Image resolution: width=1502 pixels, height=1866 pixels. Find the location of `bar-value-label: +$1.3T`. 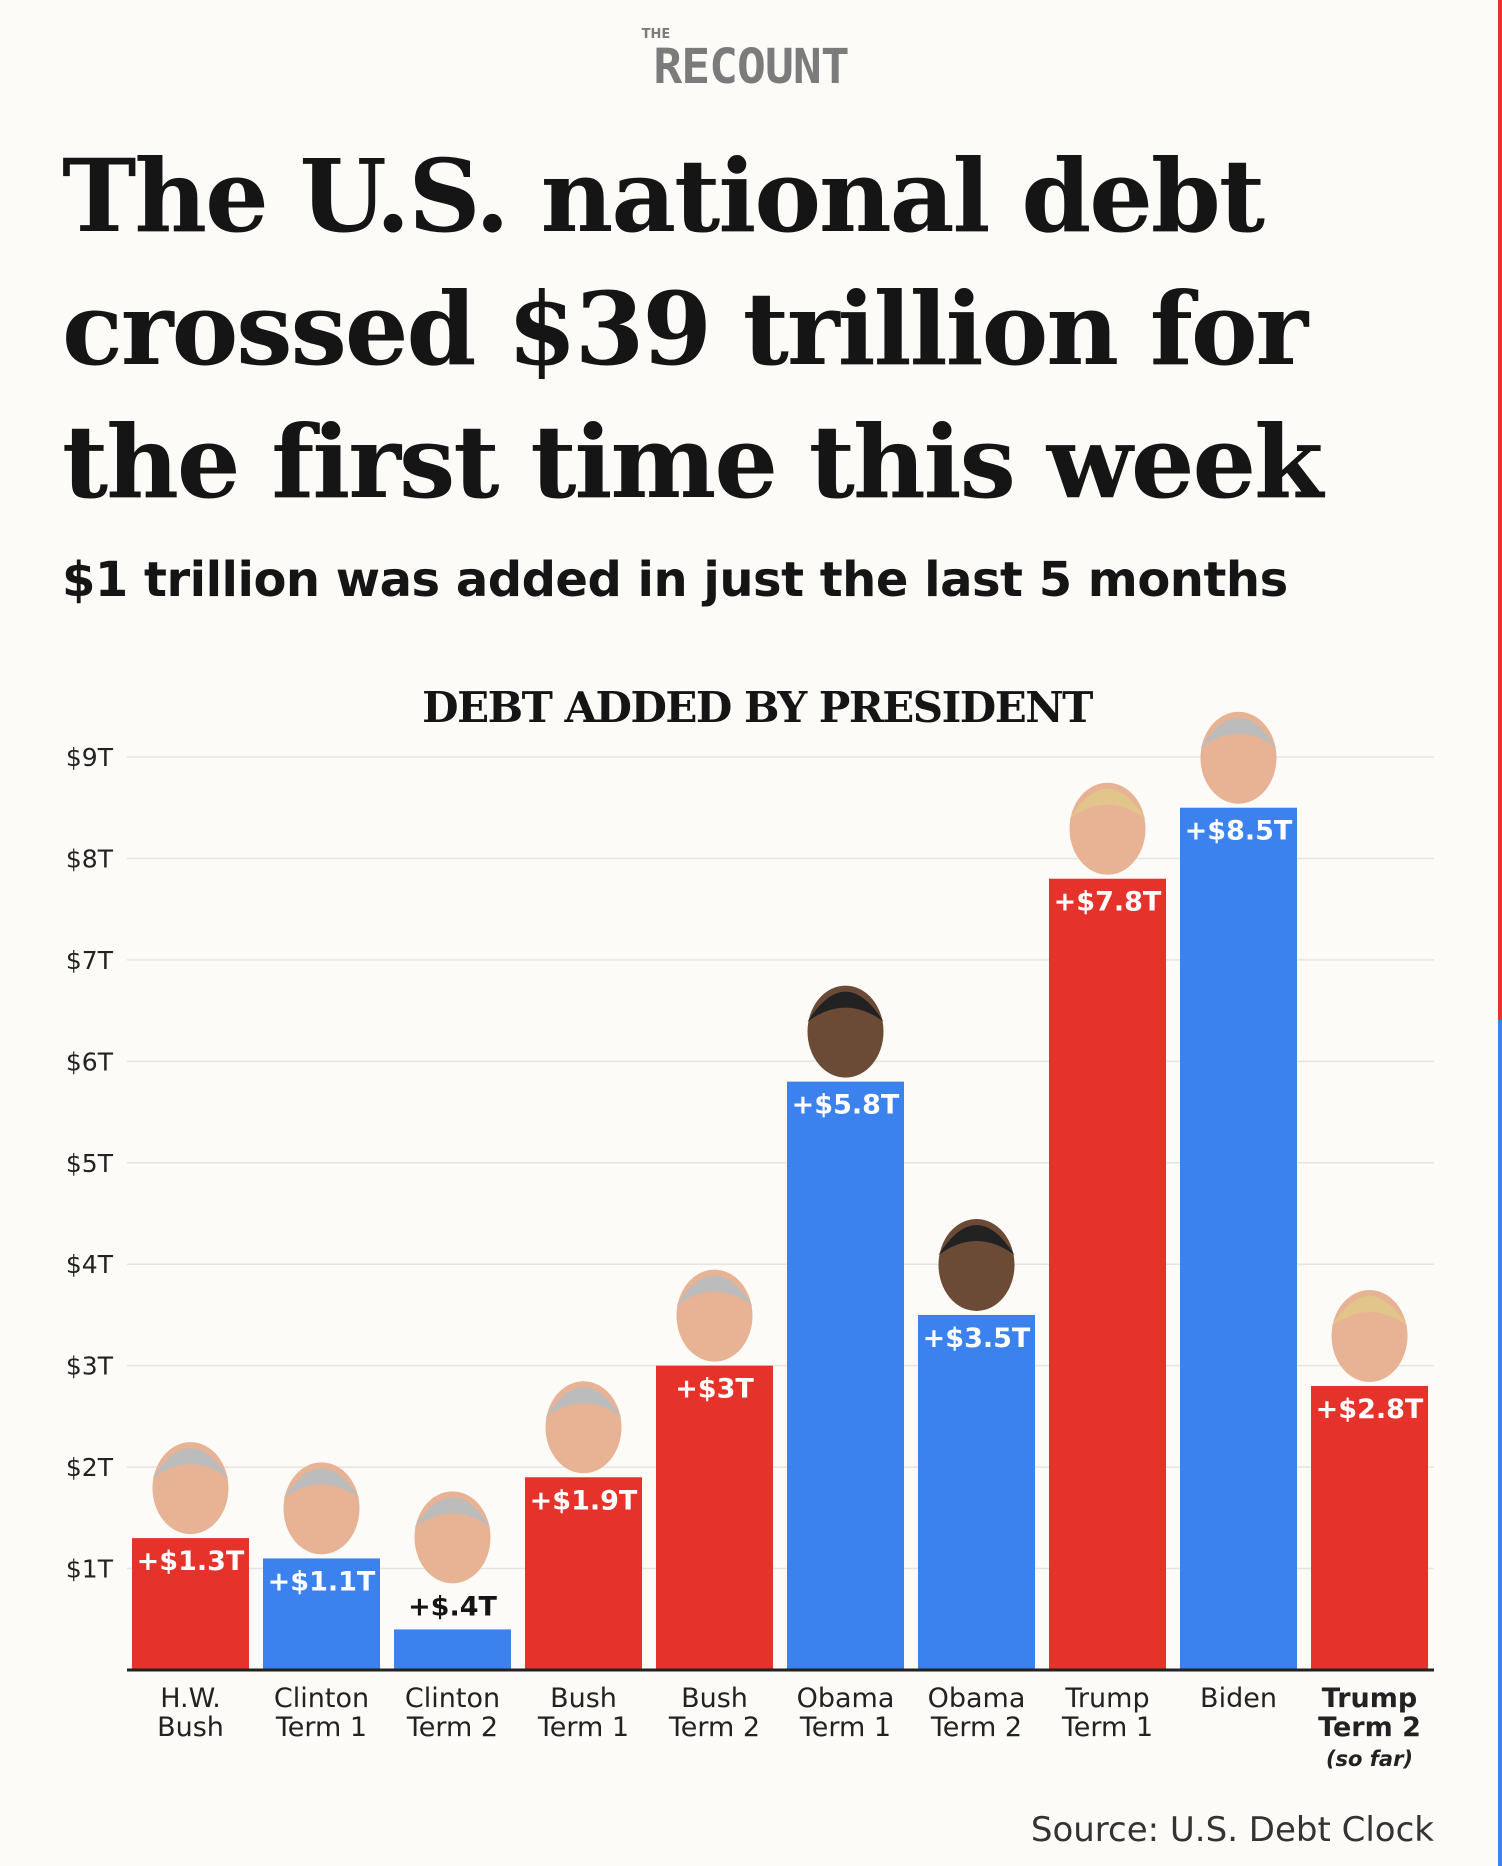

bar-value-label: +$1.3T is located at coordinates (191, 1561).